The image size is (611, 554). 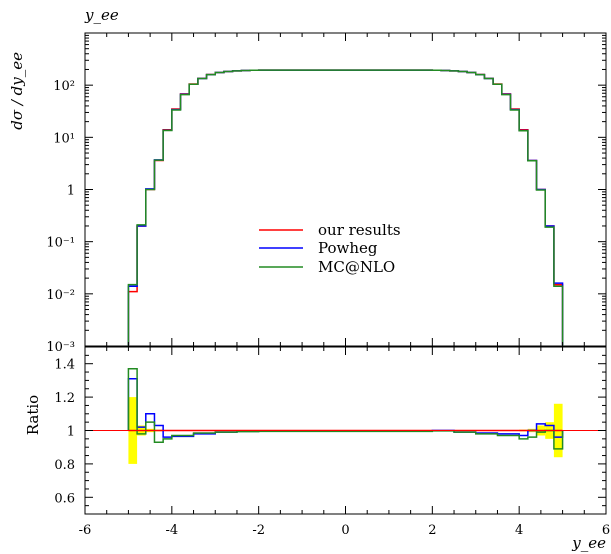 I want to click on ratio-ylabel: Ratio, so click(x=33, y=415).